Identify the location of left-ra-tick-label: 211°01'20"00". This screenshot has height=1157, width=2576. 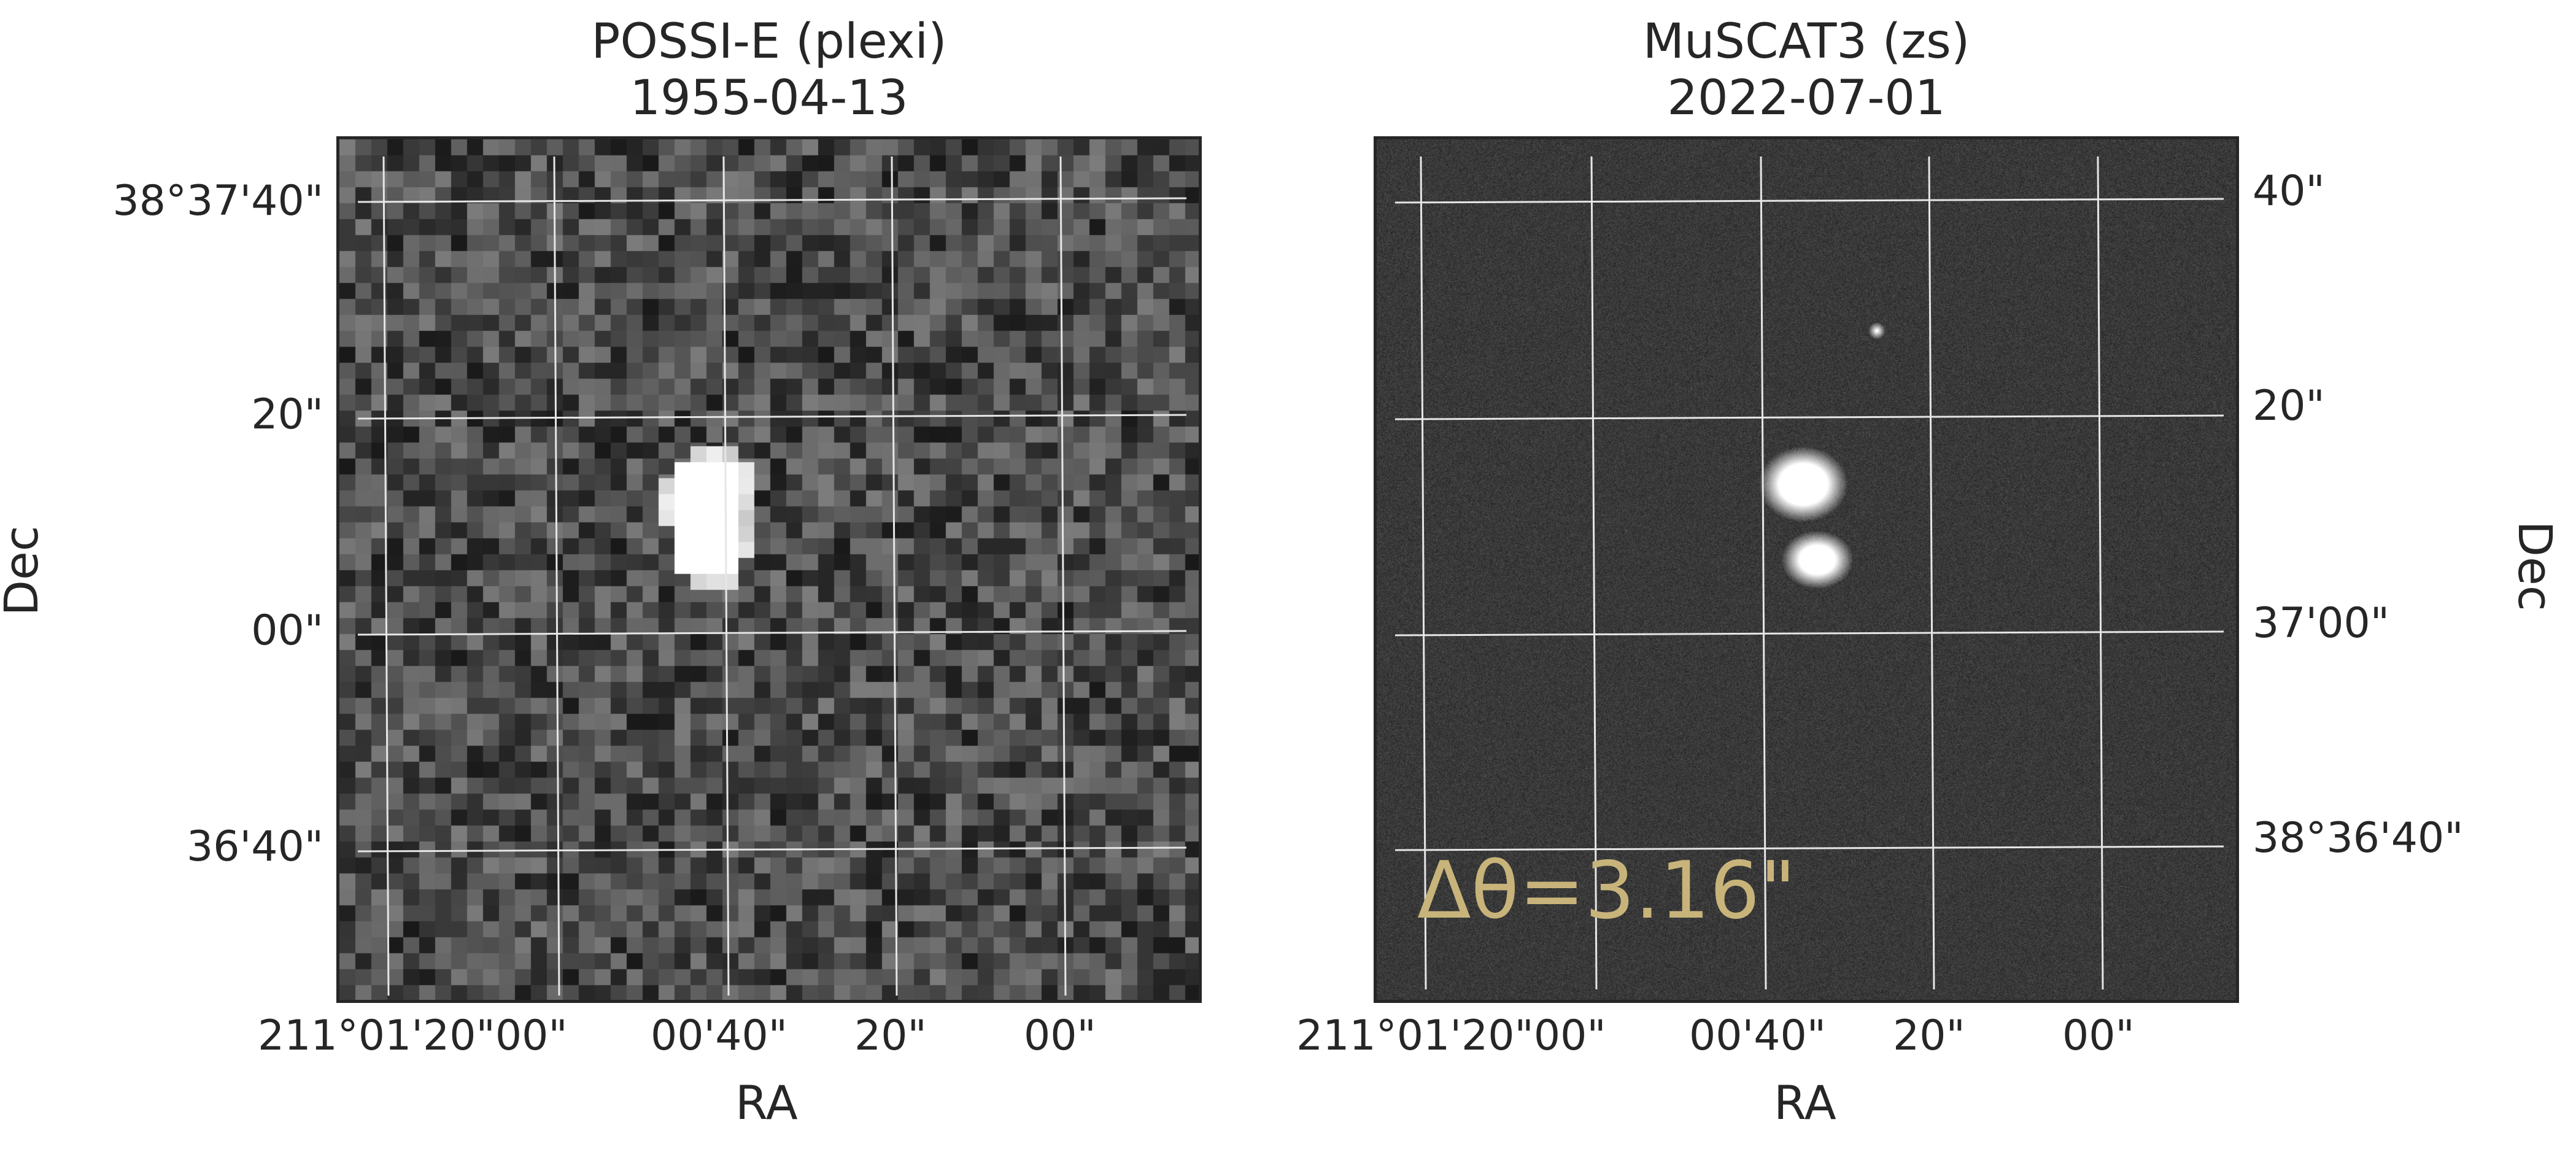
(413, 1036).